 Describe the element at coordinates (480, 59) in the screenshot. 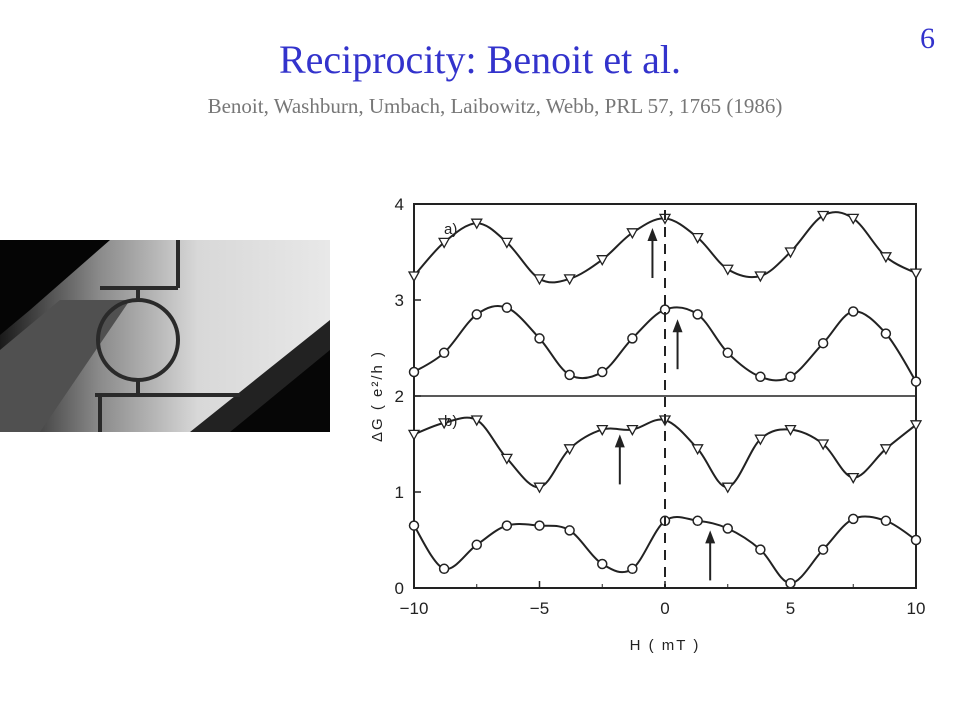

I see `slide-title: Reciprocity: Benoit et al.` at that location.